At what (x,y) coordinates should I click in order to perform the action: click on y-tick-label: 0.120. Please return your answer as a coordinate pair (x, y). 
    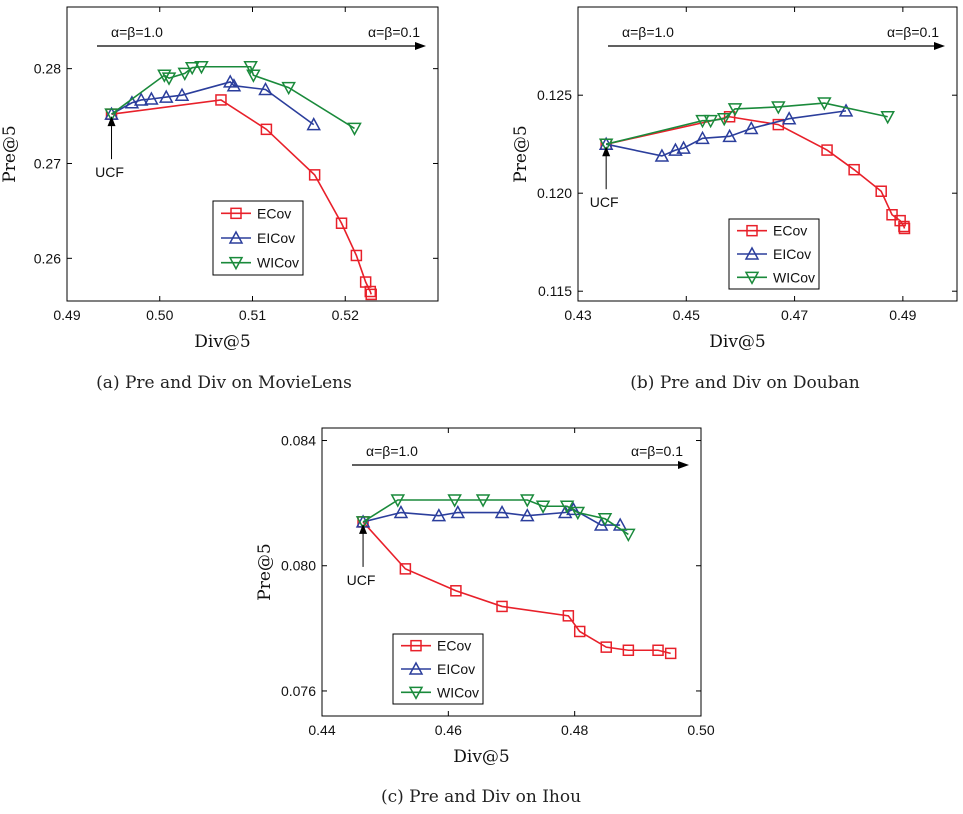
    Looking at the image, I should click on (554, 193).